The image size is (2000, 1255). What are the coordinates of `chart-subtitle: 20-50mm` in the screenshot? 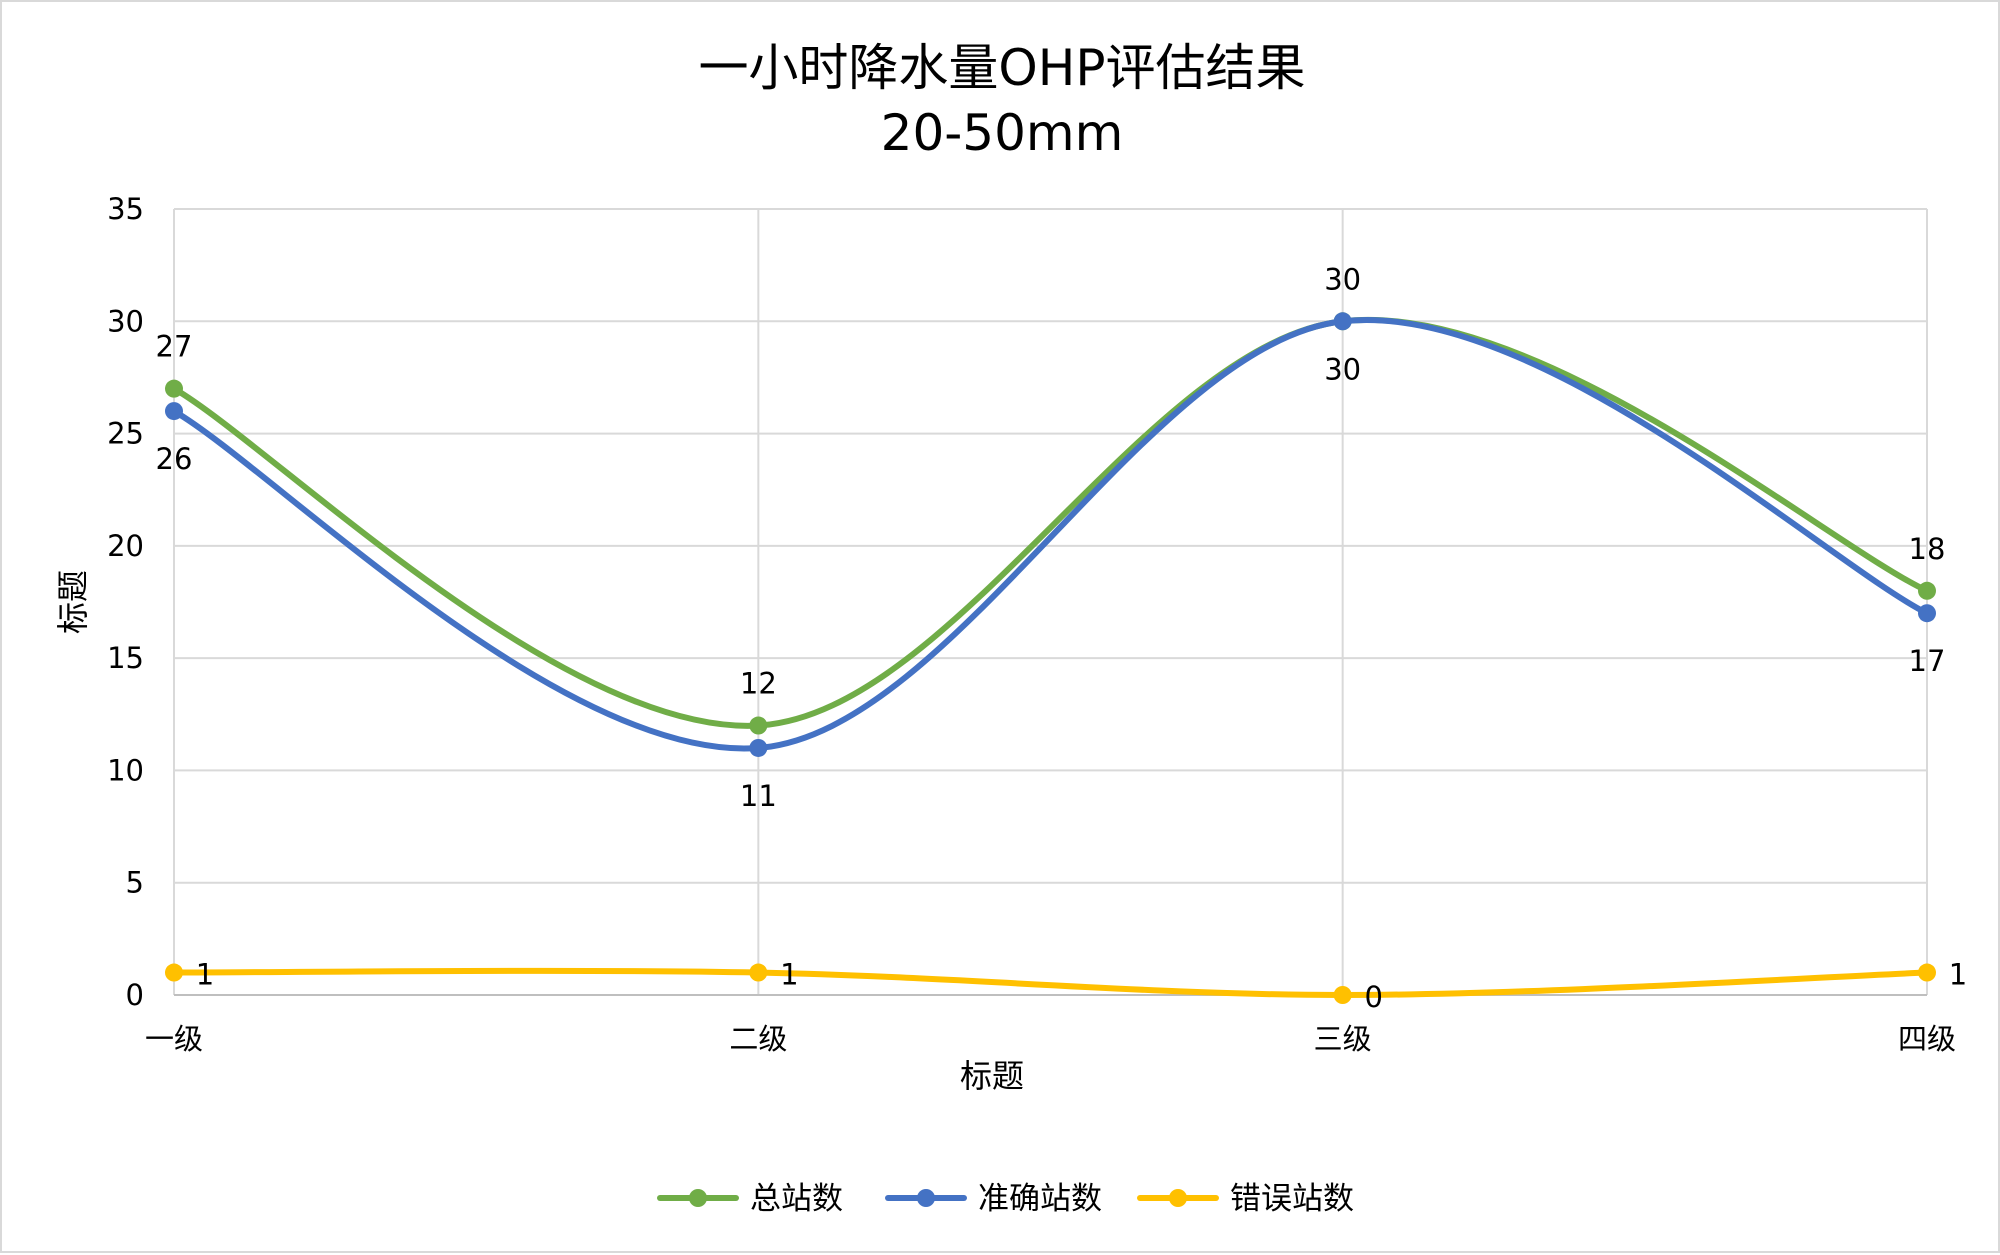 It's located at (1002, 133).